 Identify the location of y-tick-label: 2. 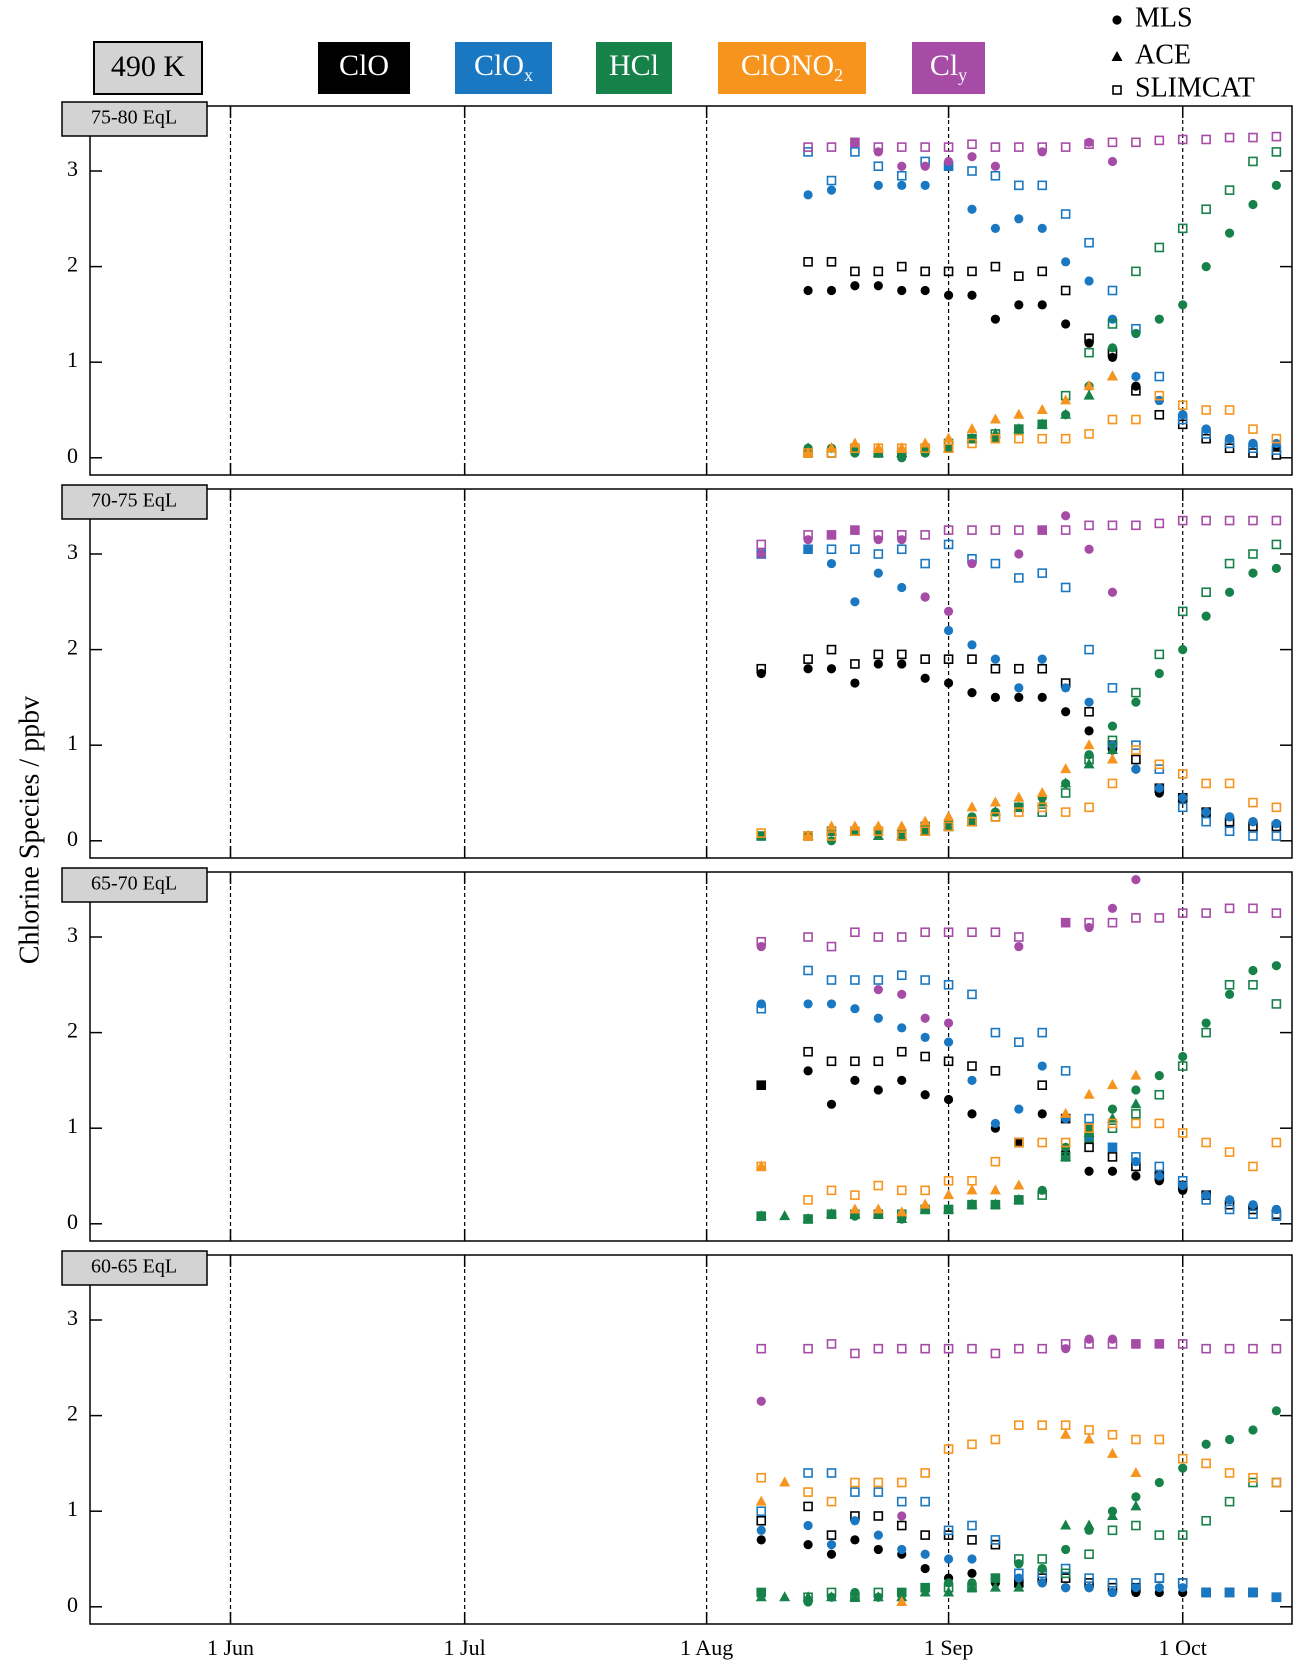
(72, 647).